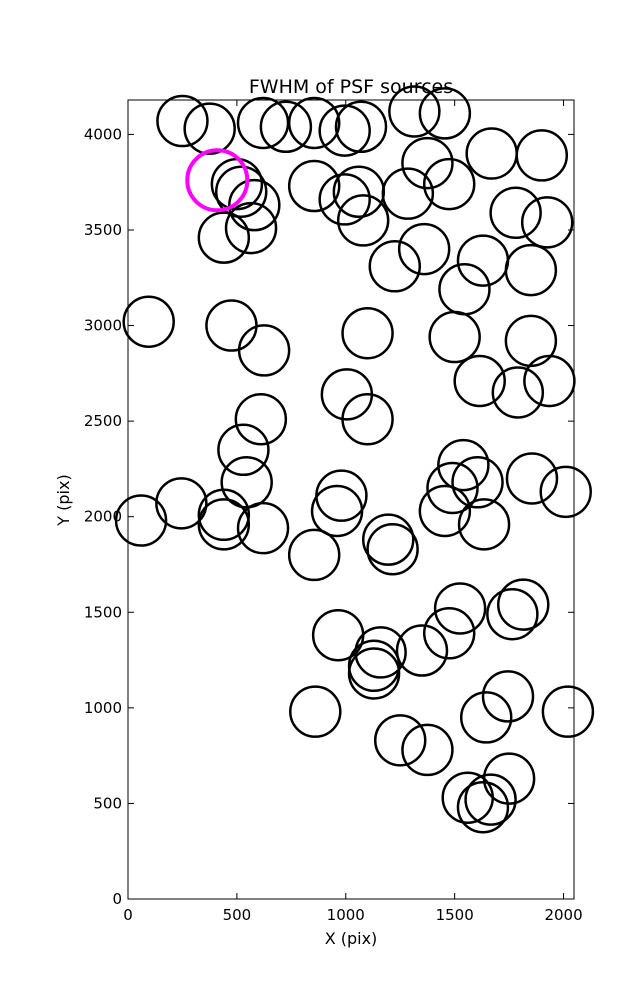  Describe the element at coordinates (563, 915) in the screenshot. I see `x-tick-label: 2000` at that location.